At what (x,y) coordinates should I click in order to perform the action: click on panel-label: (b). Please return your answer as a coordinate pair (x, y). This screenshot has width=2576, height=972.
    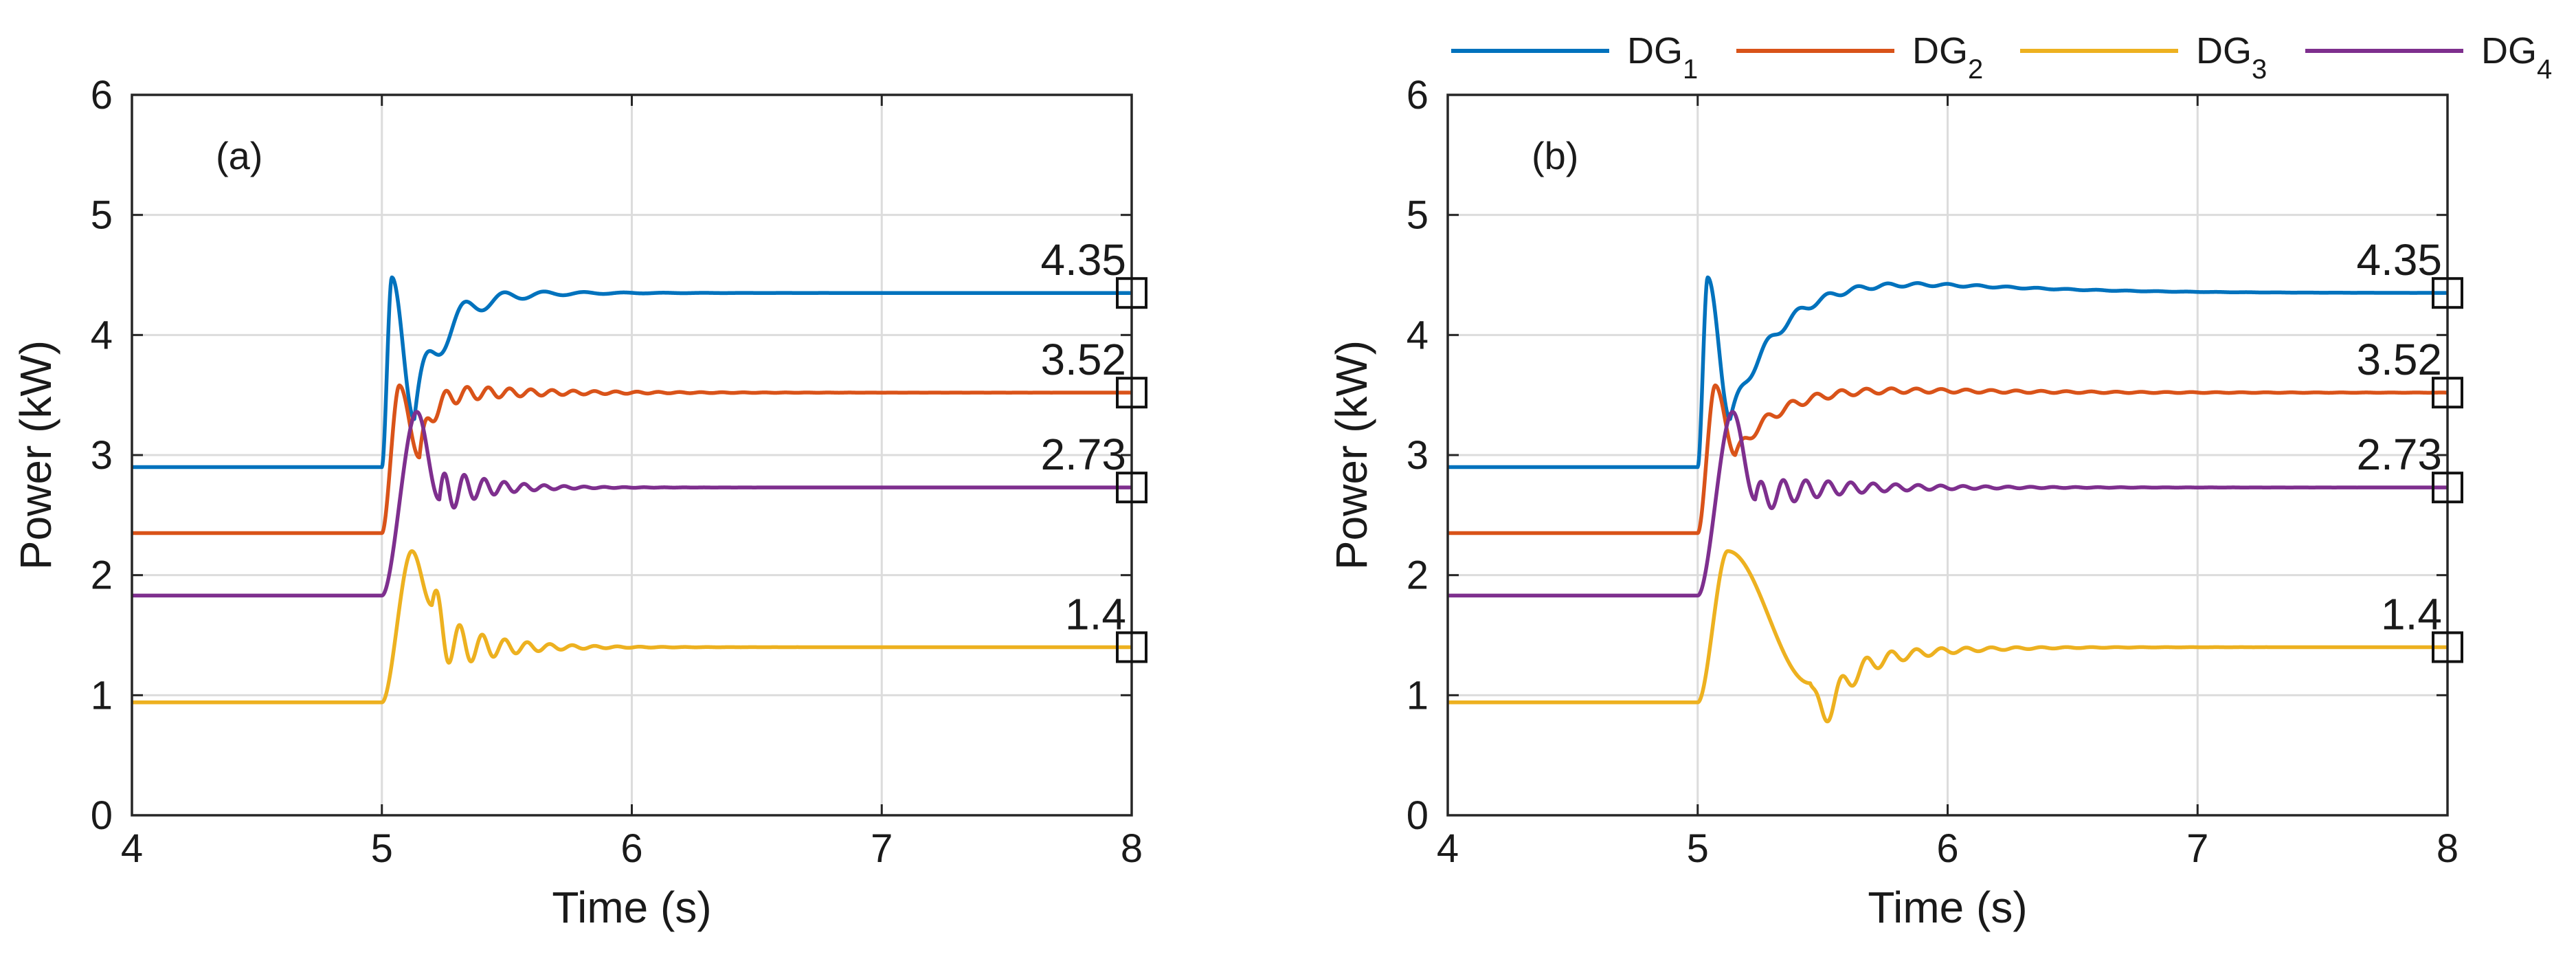
    Looking at the image, I should click on (1555, 155).